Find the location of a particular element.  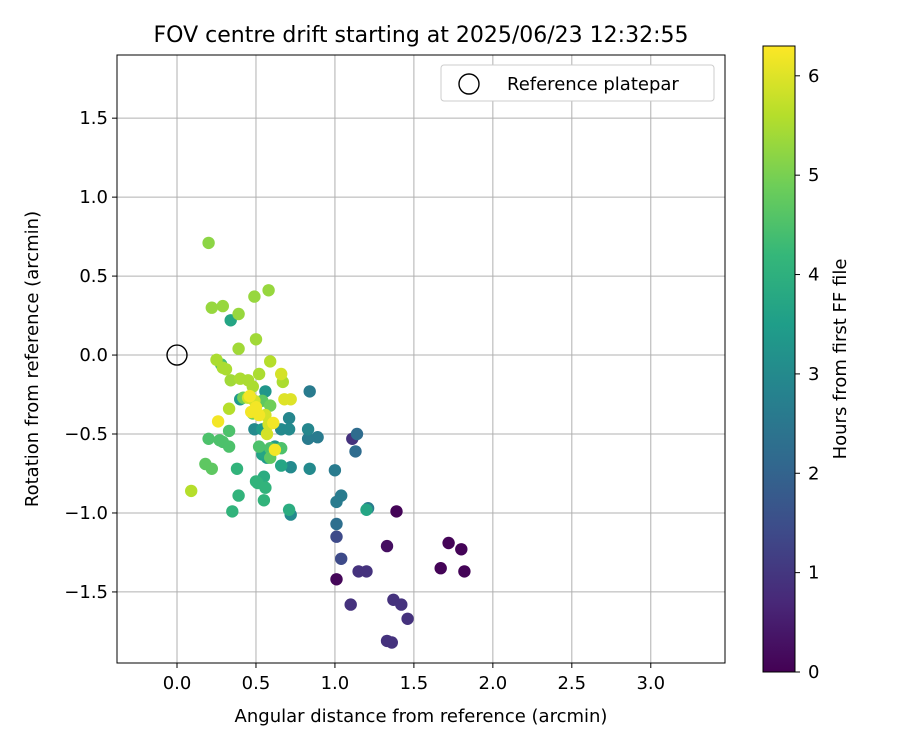

colorbar-gradient is located at coordinates (779, 359).